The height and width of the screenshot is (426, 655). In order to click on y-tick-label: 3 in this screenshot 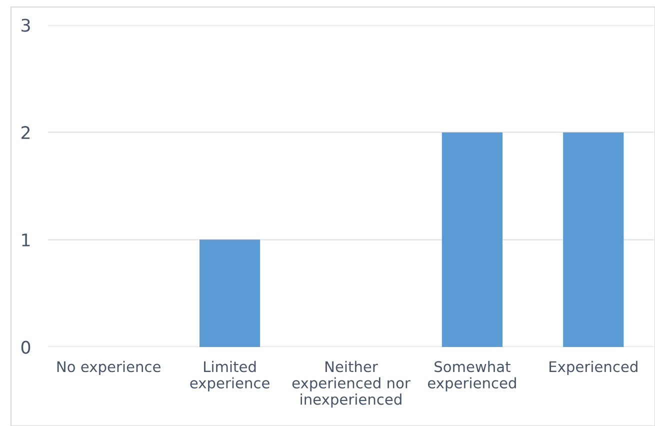, I will do `click(26, 25)`.